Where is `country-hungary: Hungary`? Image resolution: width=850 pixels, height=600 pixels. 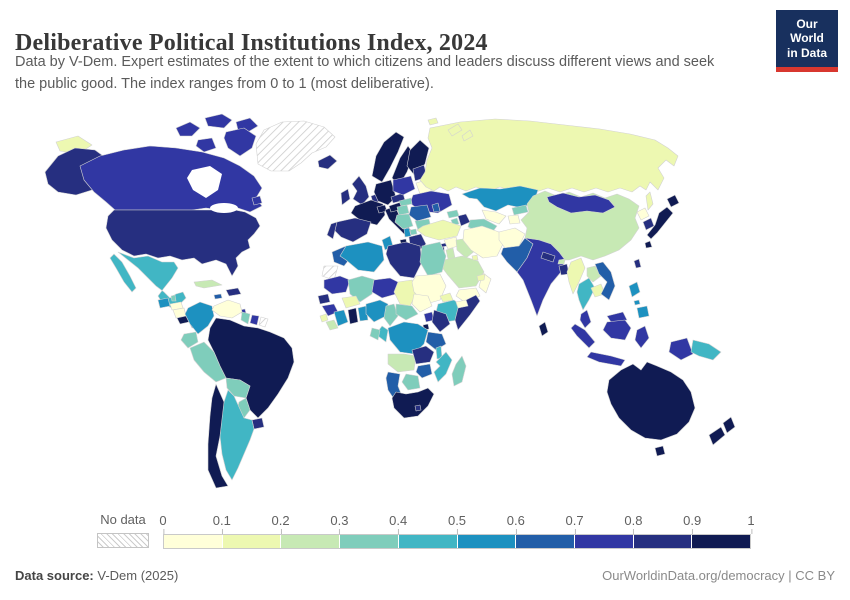
country-hungary: Hungary is located at coordinates (403, 210).